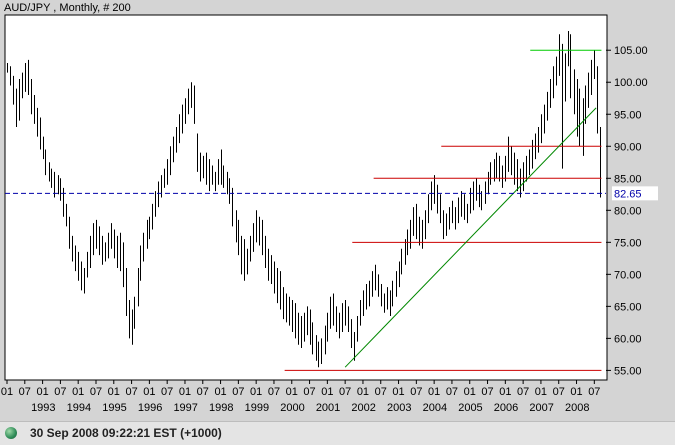 This screenshot has height=445, width=675. Describe the element at coordinates (628, 194) in the screenshot. I see `current-value-label: 82.65` at that location.